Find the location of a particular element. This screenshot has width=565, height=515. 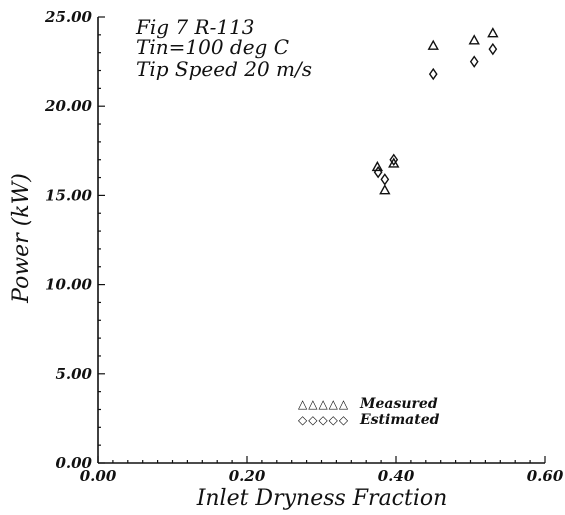

title-line-3: Tip Speed 20 m/s is located at coordinates (224, 69).